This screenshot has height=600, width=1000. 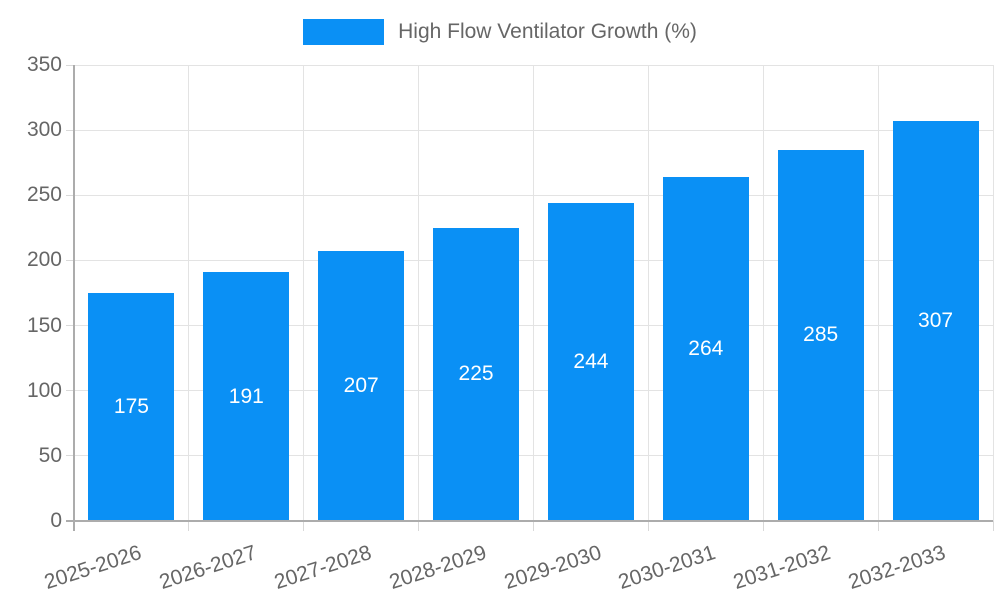 I want to click on bar-2027-2028: 207, so click(x=361, y=386).